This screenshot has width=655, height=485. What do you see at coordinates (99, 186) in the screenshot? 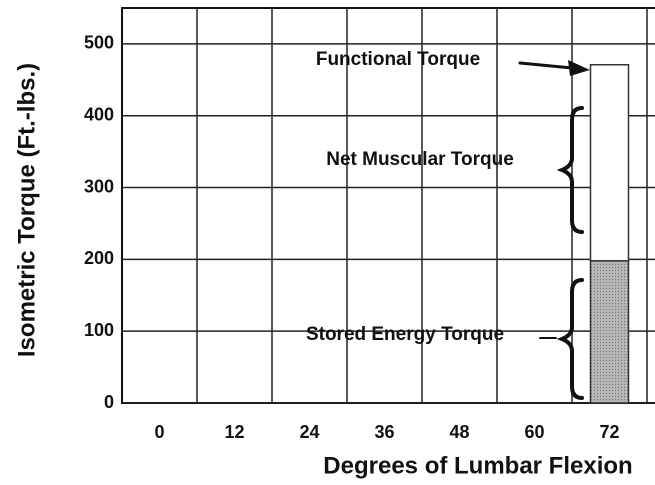
I see `y-tick-label: 300` at bounding box center [99, 186].